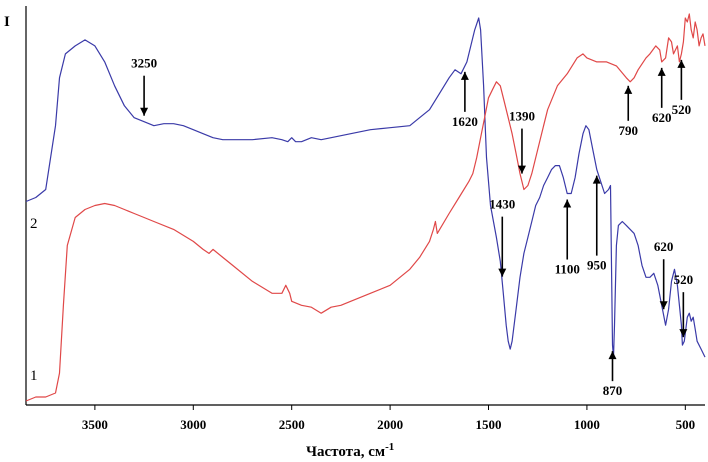  Describe the element at coordinates (34, 224) in the screenshot. I see `series-label-2: 2` at that location.